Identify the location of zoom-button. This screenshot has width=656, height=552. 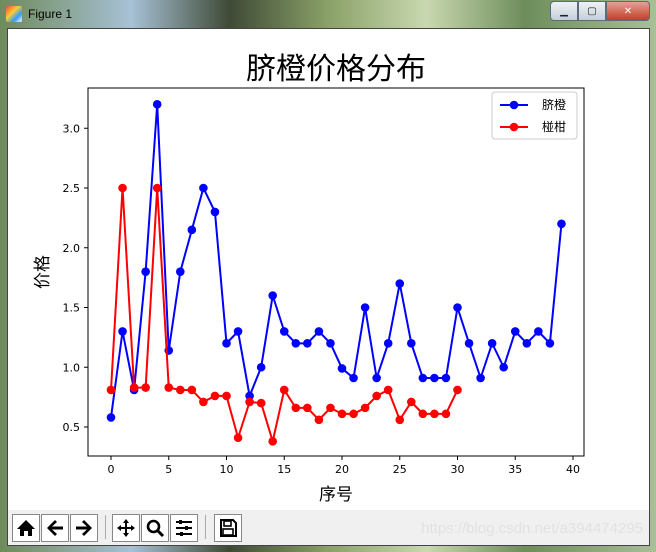
(155, 528).